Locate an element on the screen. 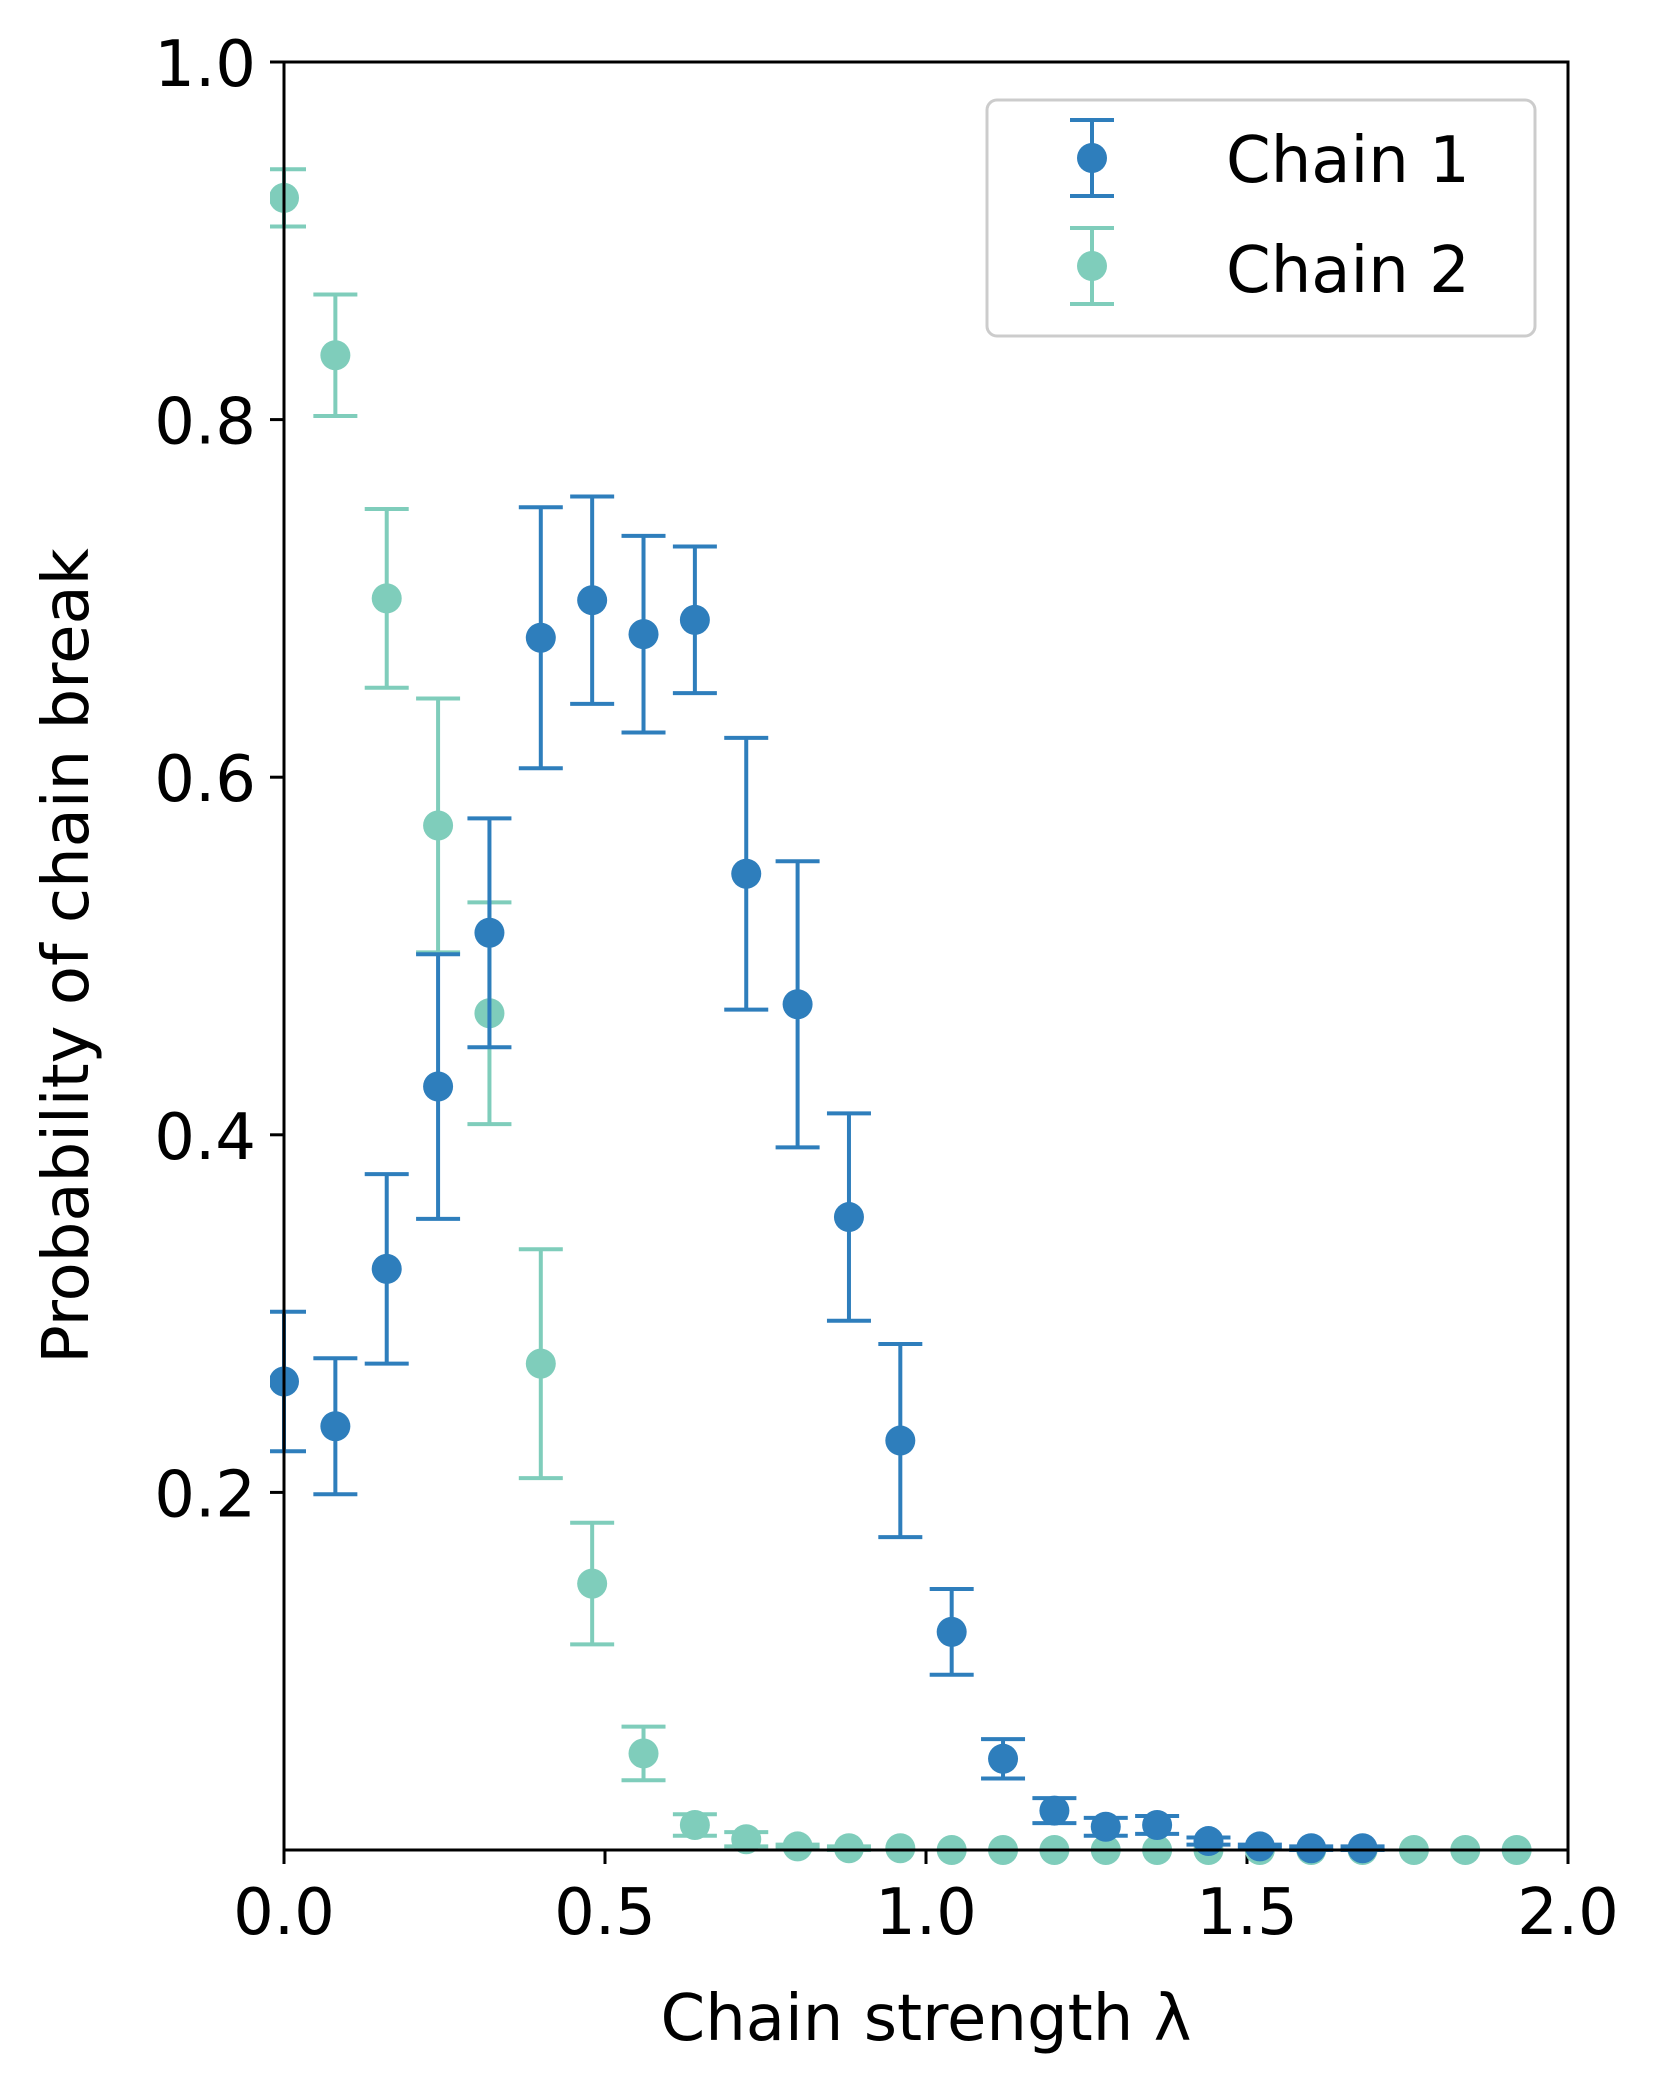 The image size is (1663, 2086). x-tick-label: 1.0 is located at coordinates (926, 1913).